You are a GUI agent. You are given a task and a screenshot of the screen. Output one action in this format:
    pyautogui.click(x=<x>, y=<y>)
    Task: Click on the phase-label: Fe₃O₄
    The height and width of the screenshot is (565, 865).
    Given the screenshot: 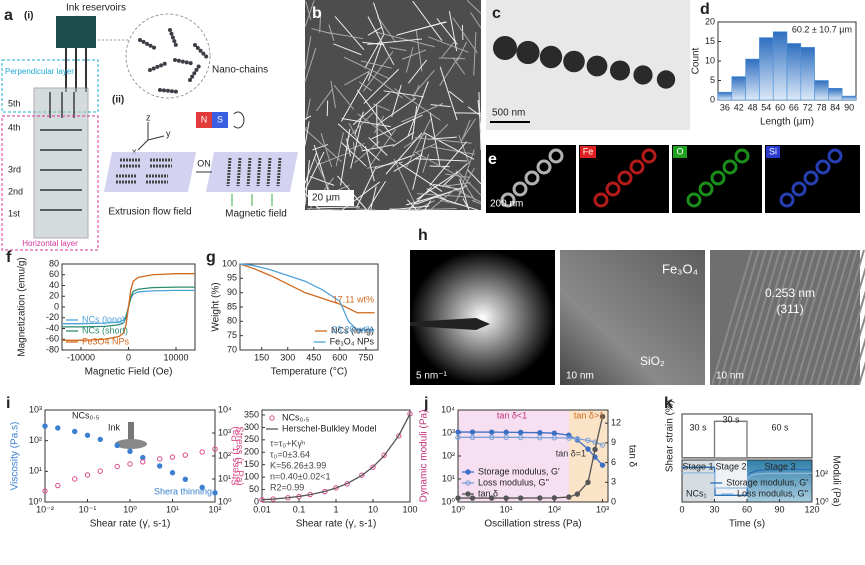 What is the action you would take?
    pyautogui.click(x=680, y=268)
    